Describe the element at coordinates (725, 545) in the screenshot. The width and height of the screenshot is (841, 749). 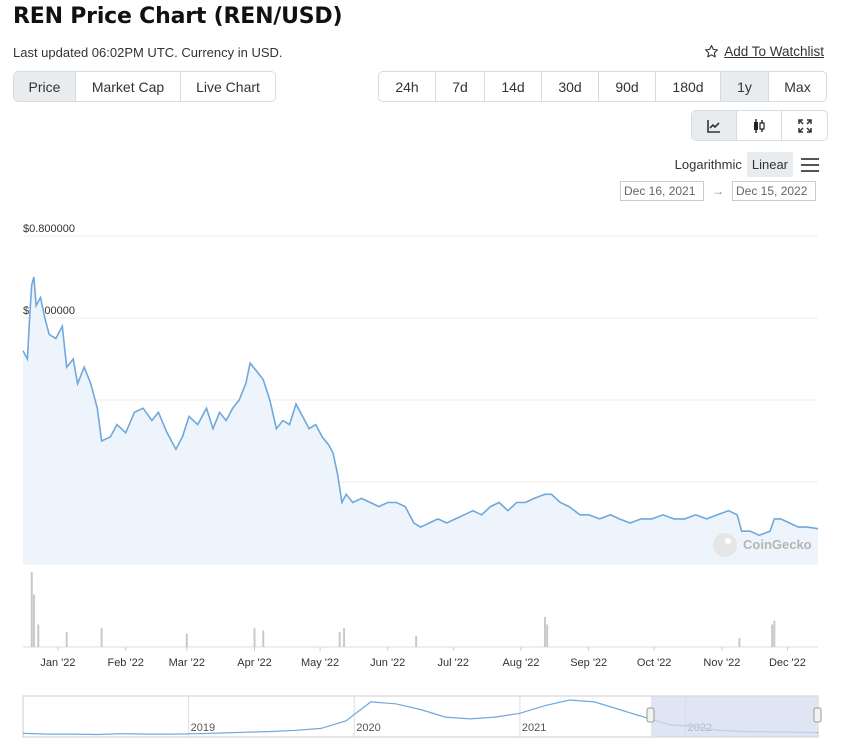
I see `gecko-logo-icon` at that location.